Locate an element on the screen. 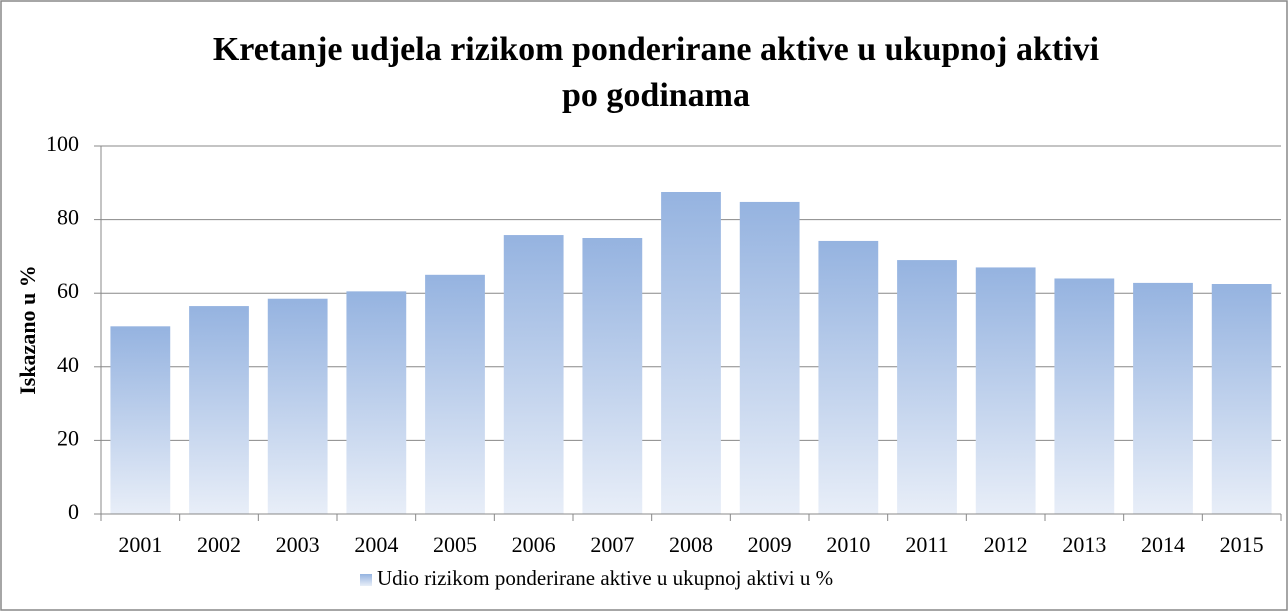  x-tick-label: 2008 is located at coordinates (691, 544).